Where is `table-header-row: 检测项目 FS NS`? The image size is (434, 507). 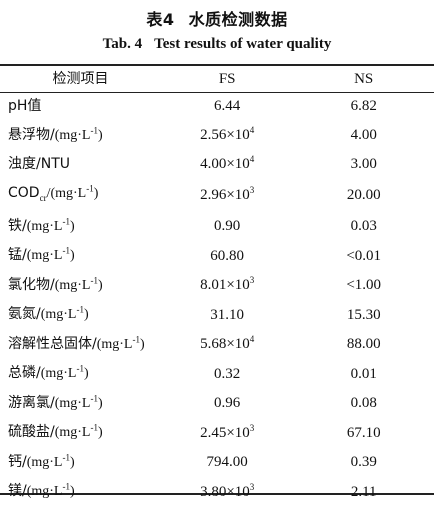 table-header-row: 检测项目 FS NS is located at coordinates (217, 79).